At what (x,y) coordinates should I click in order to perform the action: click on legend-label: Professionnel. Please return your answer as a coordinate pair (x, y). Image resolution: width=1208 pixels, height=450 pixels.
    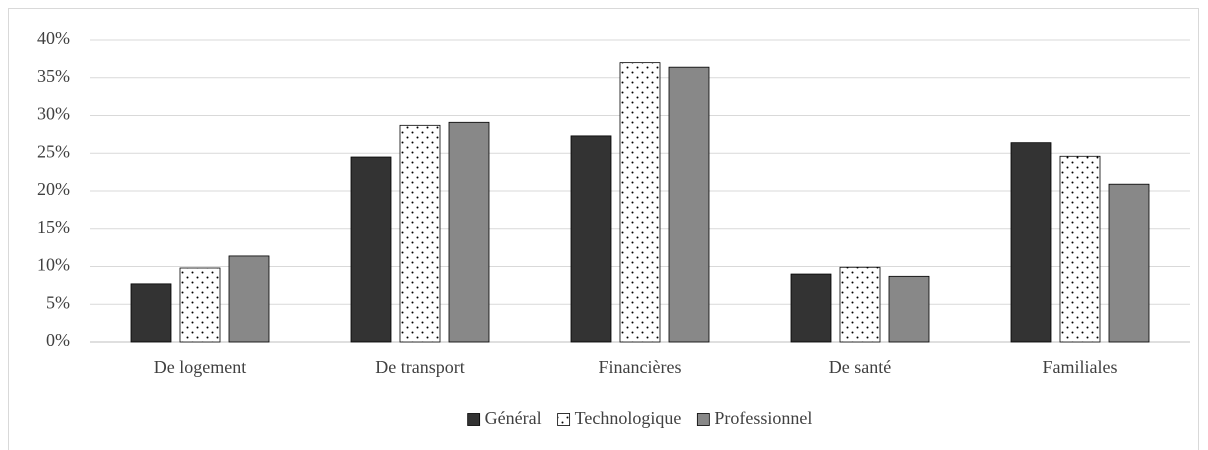
    Looking at the image, I should click on (763, 418).